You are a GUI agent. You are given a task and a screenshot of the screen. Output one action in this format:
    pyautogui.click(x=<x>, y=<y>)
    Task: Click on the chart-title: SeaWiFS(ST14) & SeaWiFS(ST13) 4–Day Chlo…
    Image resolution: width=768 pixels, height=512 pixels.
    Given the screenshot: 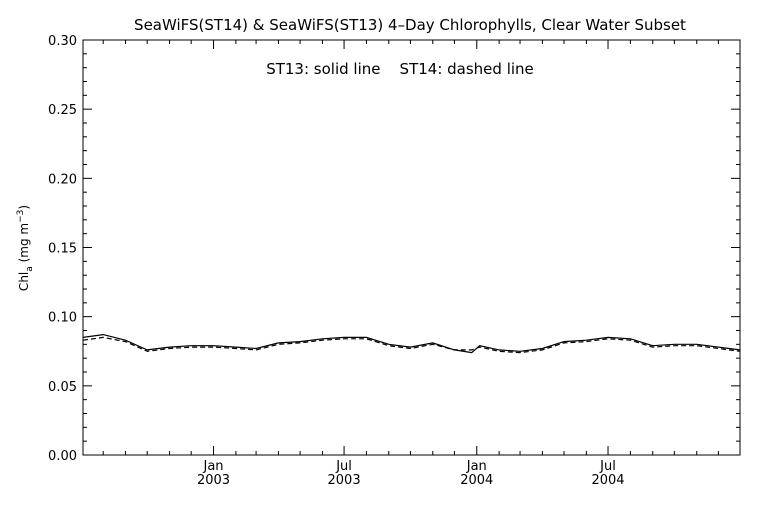 What is the action you would take?
    pyautogui.click(x=410, y=25)
    